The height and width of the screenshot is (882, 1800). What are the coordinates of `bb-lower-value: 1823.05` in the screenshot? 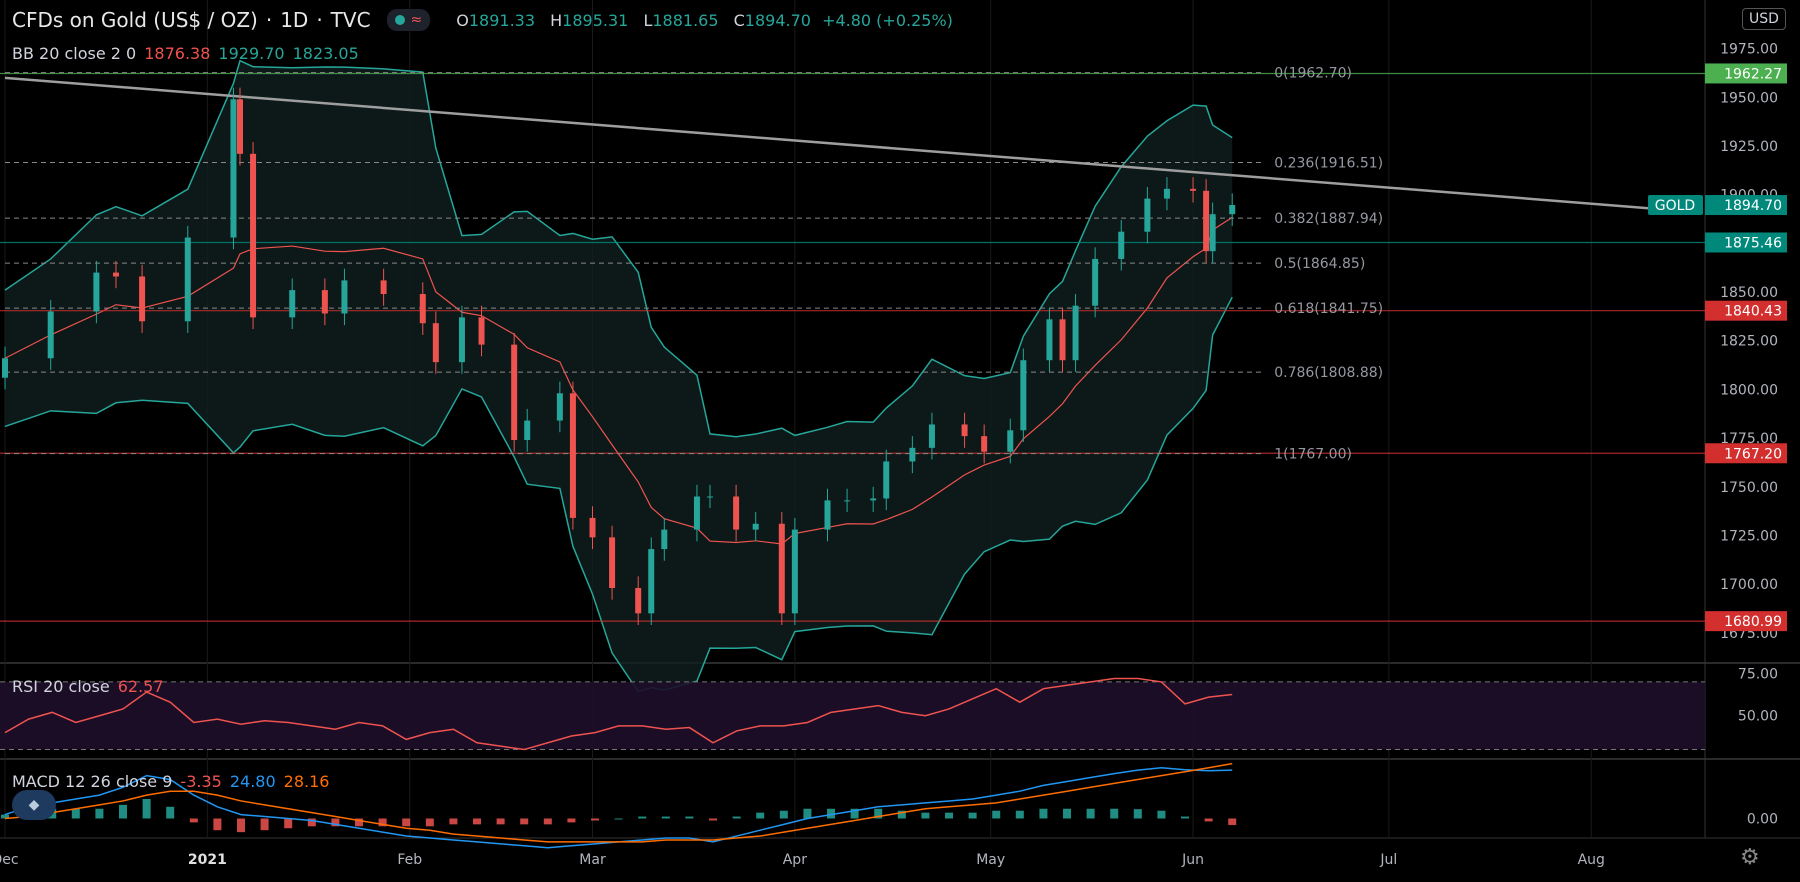 It's located at (325, 53).